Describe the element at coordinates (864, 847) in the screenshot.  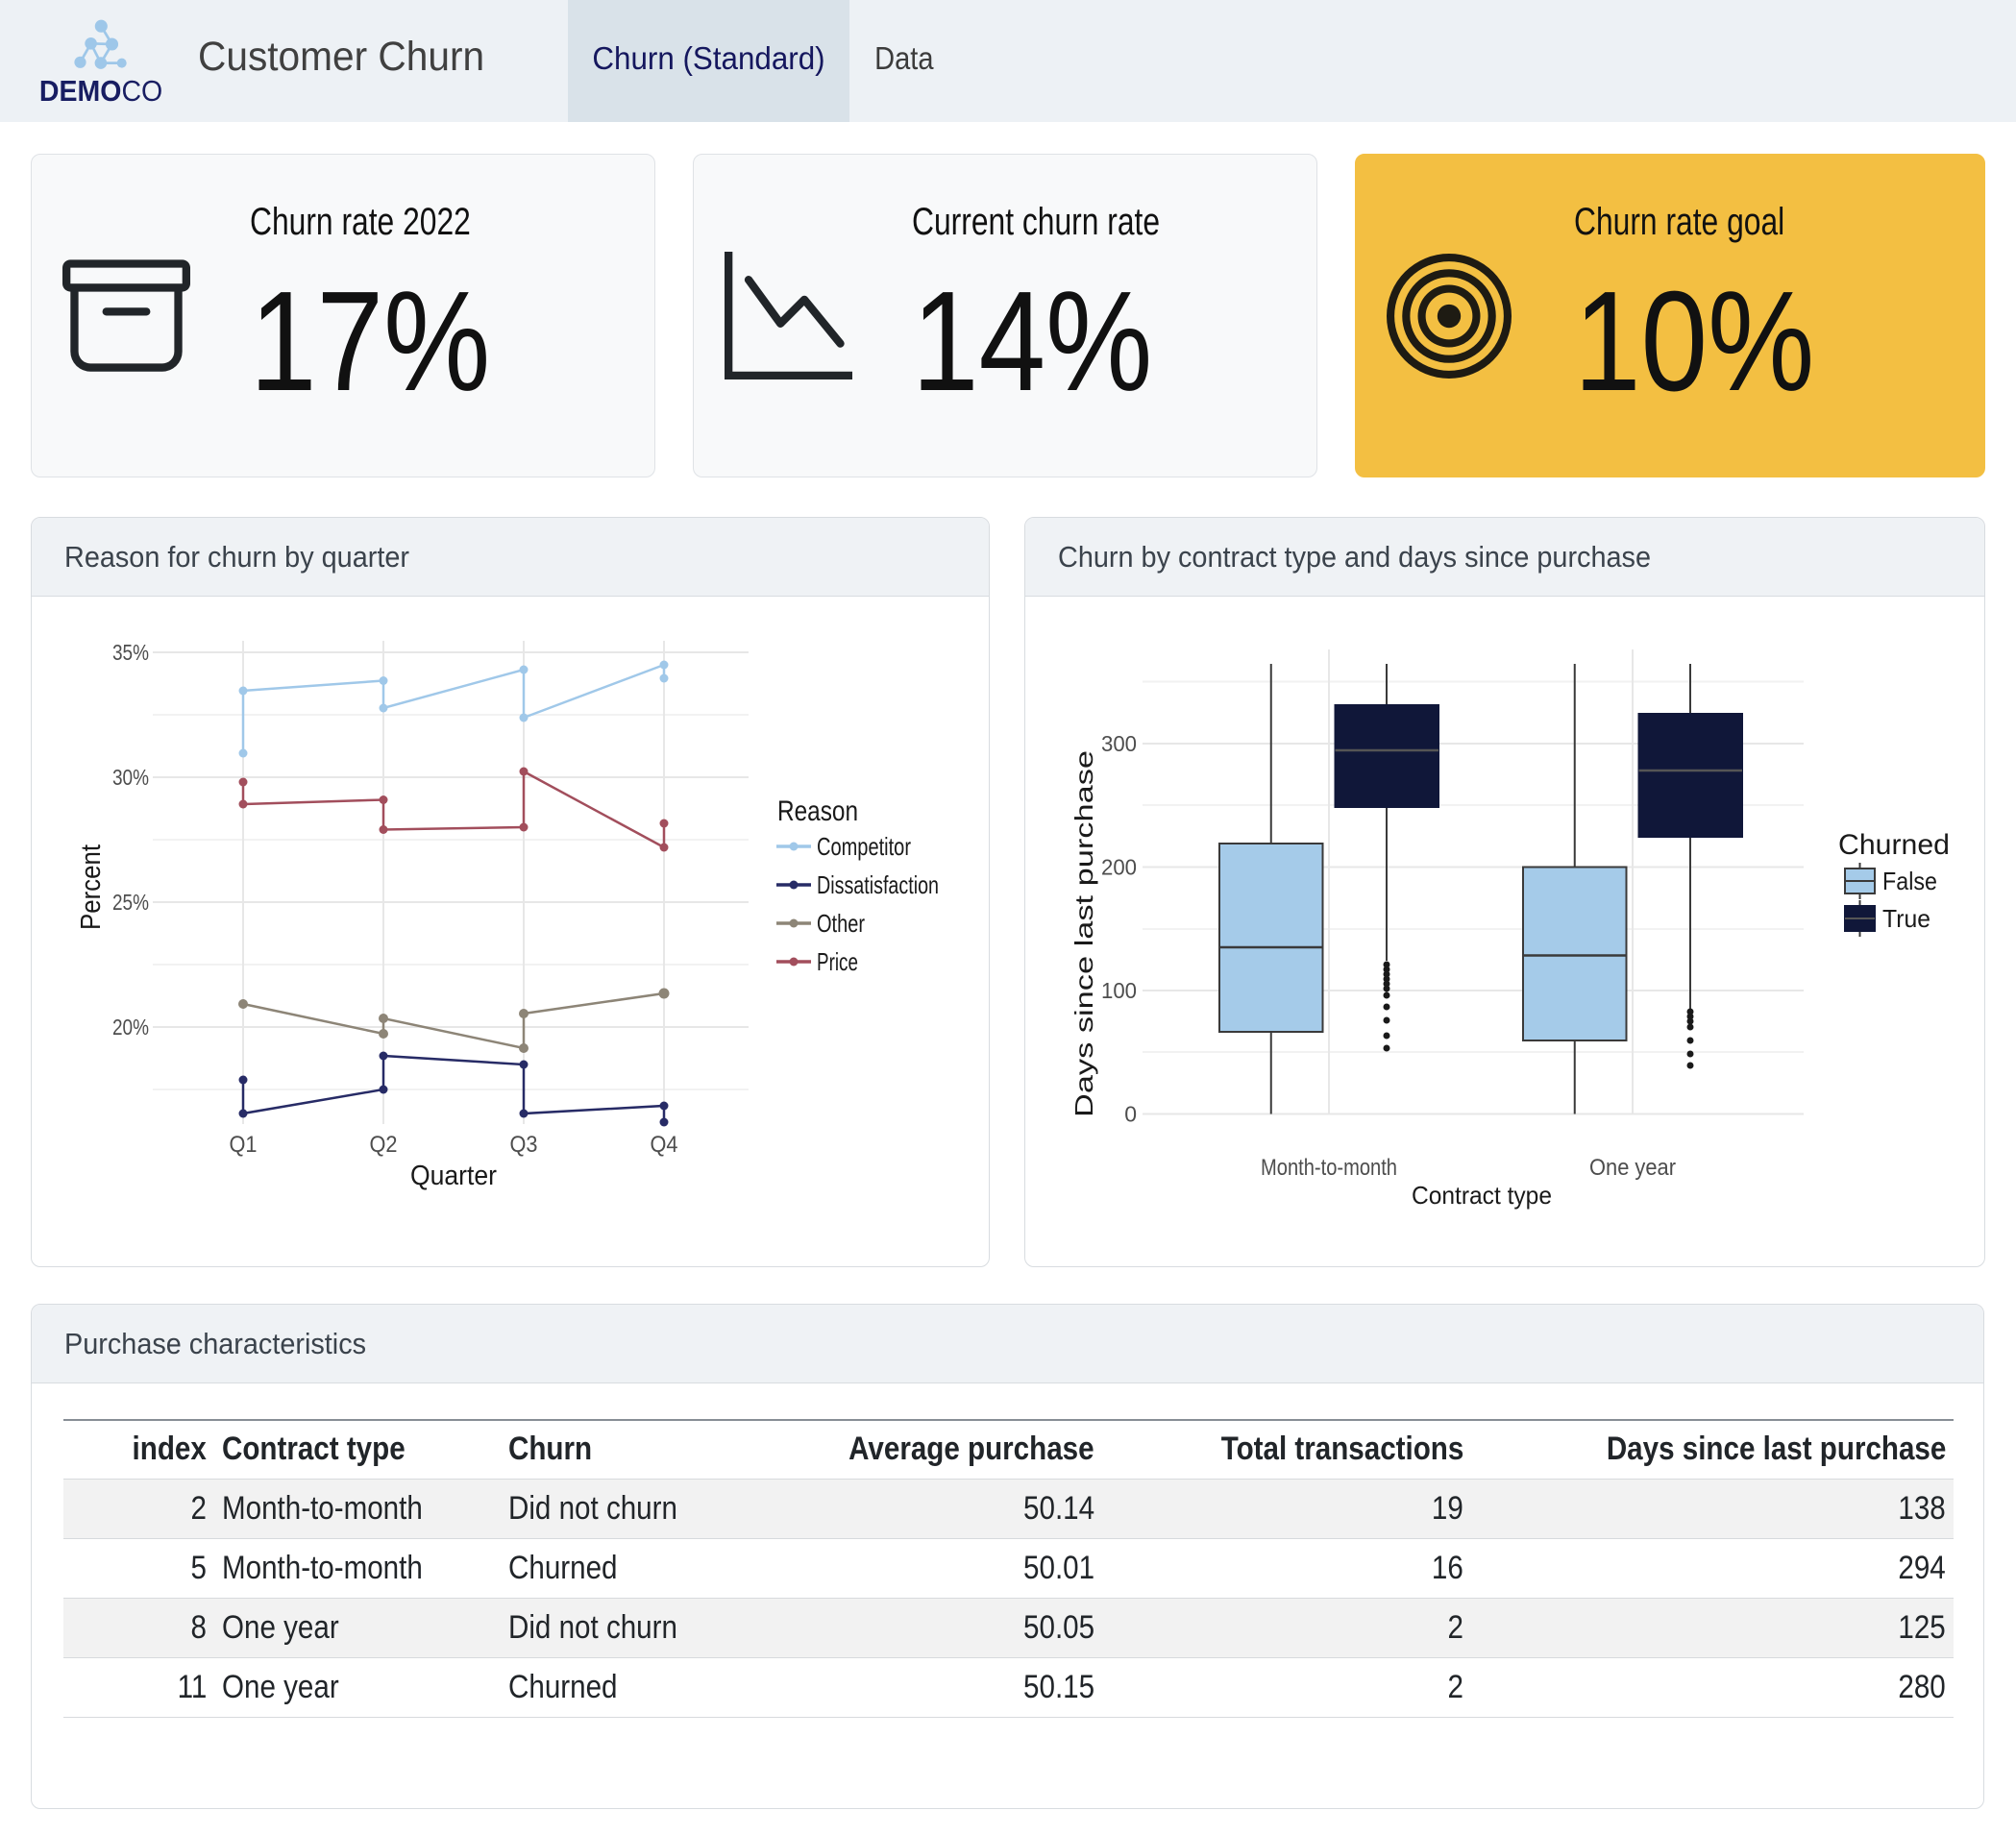
I see `svg-text: Competitor` at that location.